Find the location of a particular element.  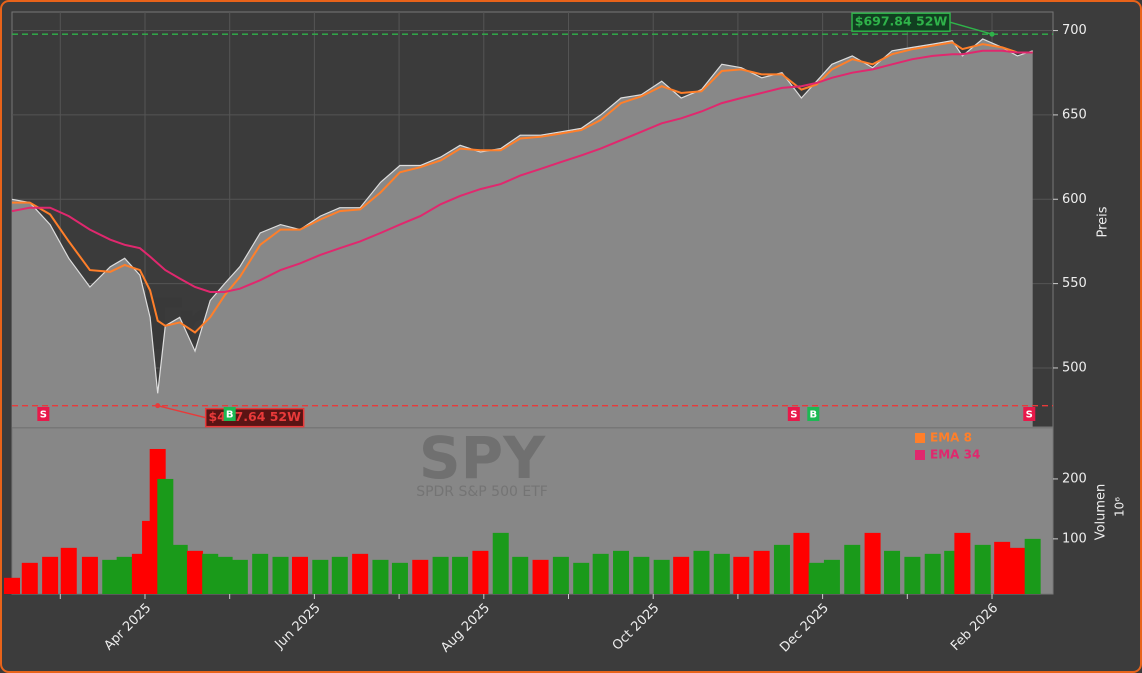

high-label: $697.84 52W is located at coordinates (901, 21).